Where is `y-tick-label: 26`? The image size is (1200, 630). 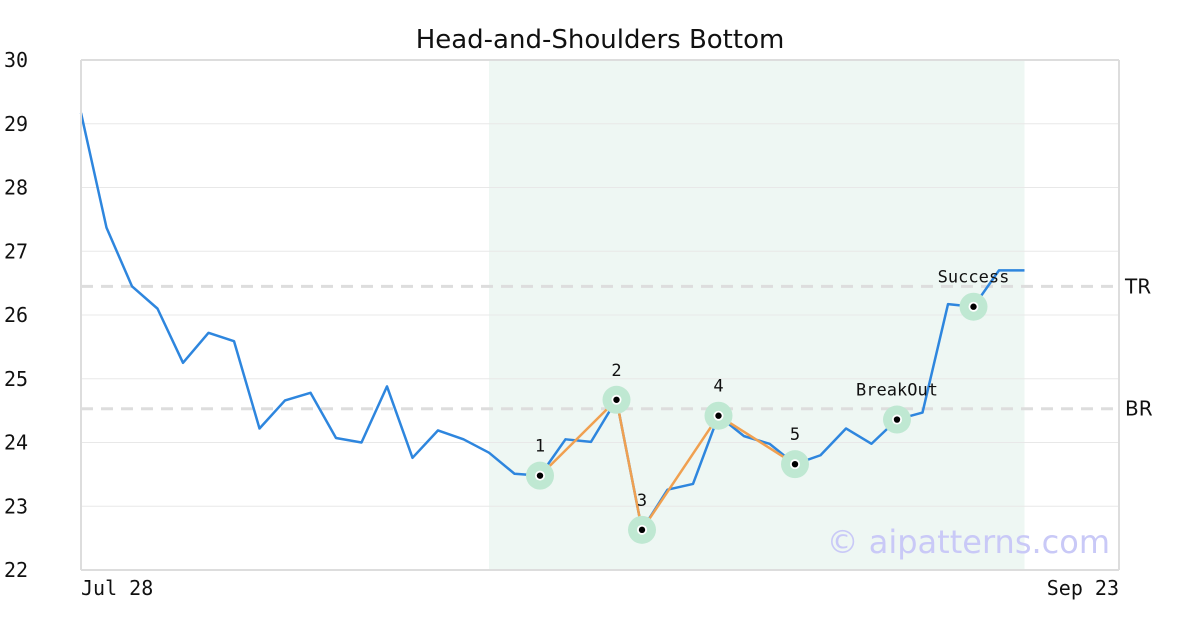 y-tick-label: 26 is located at coordinates (16, 315).